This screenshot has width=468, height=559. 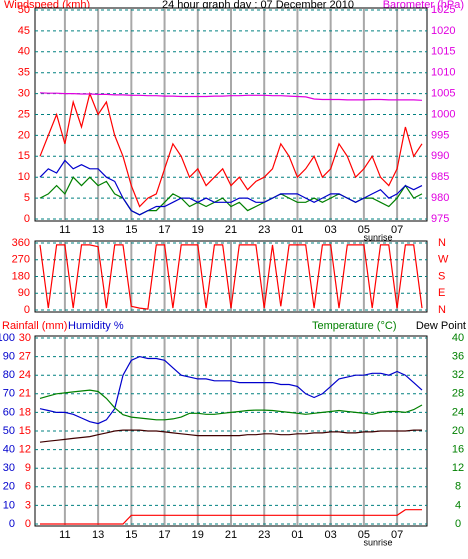 What do you see at coordinates (25, 431) in the screenshot?
I see `y3-tick-label: 15` at bounding box center [25, 431].